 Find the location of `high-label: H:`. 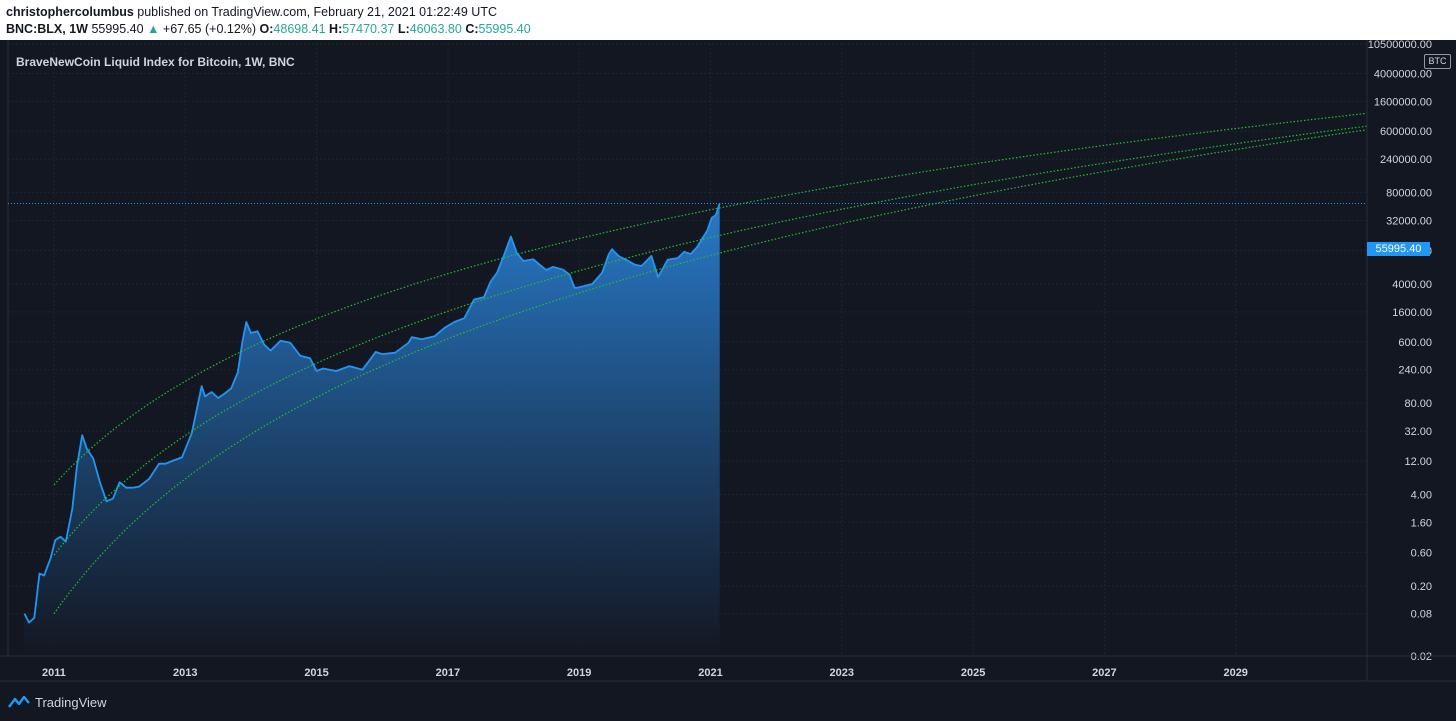

high-label: H: is located at coordinates (336, 29).